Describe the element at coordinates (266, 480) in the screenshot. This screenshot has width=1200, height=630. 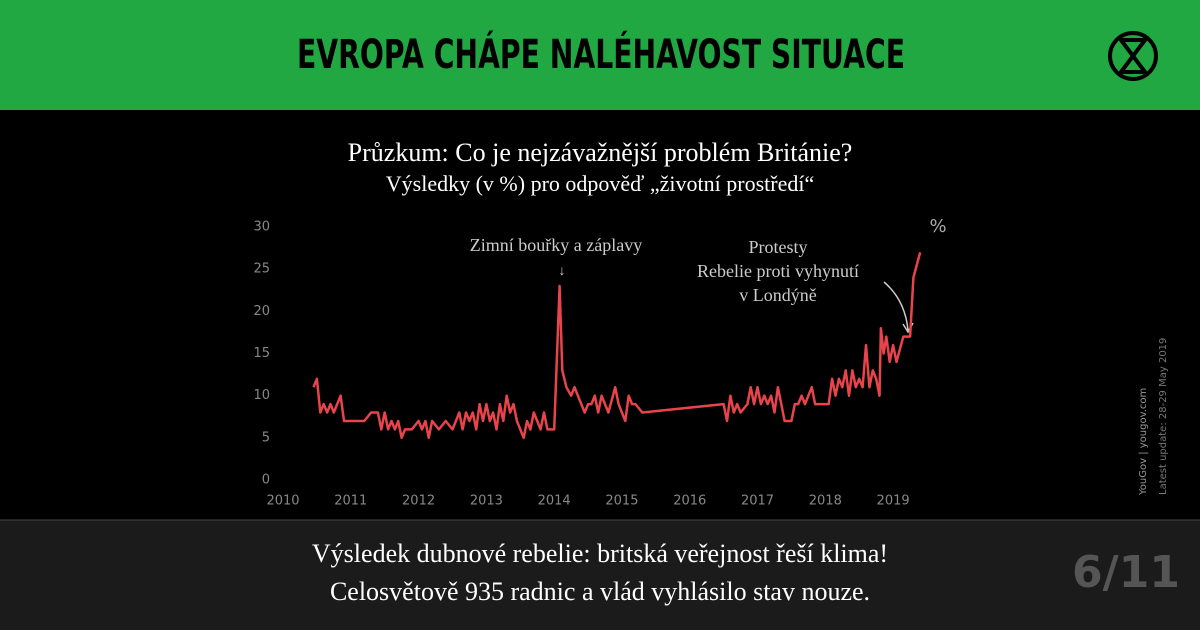
I see `y-tick-label: 0` at that location.